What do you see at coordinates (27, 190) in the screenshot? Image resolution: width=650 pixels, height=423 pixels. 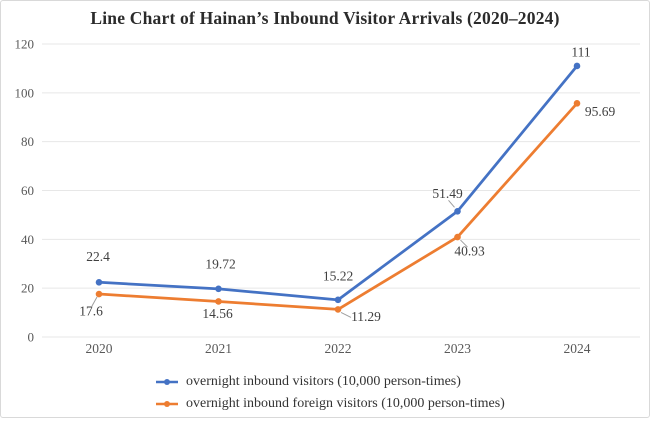 I see `y-tick-label: 60` at bounding box center [27, 190].